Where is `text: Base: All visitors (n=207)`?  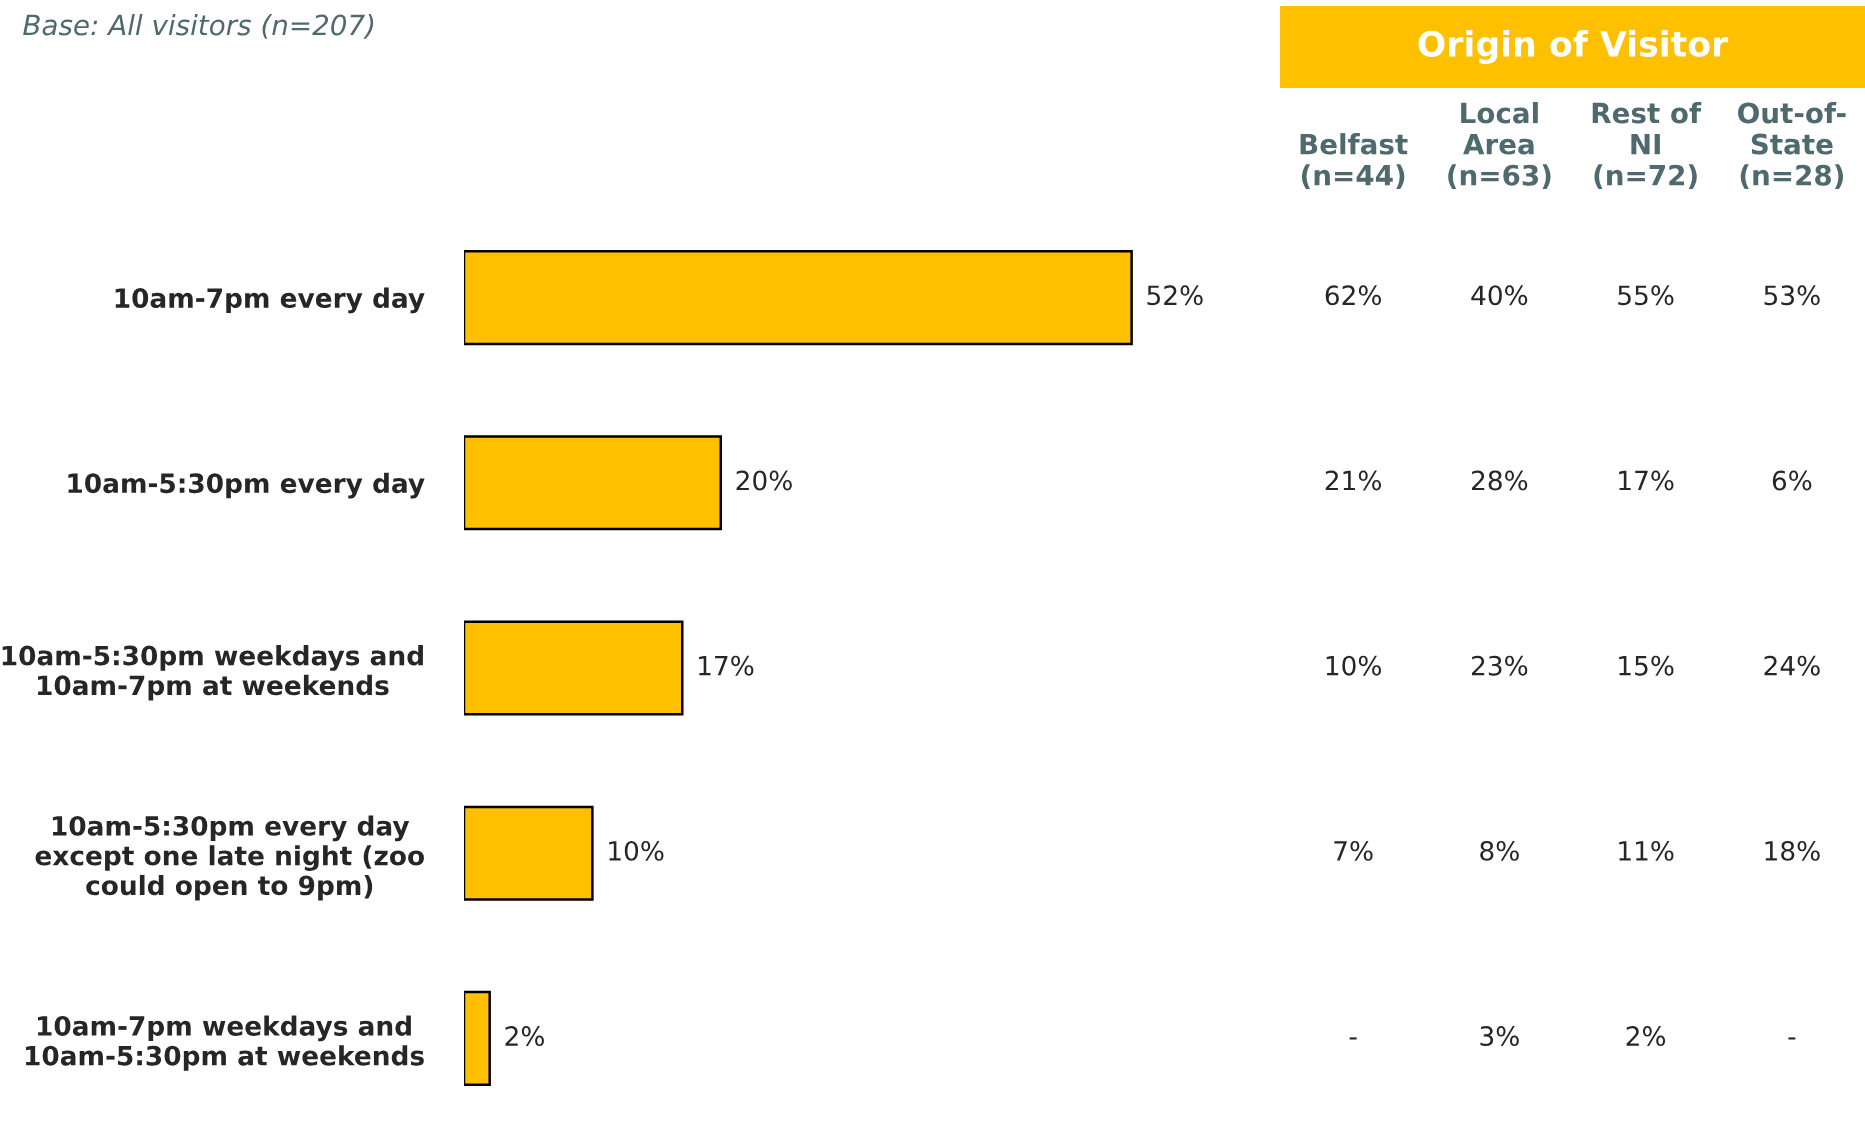 text: Base: All visitors (n=207) is located at coordinates (198, 26).